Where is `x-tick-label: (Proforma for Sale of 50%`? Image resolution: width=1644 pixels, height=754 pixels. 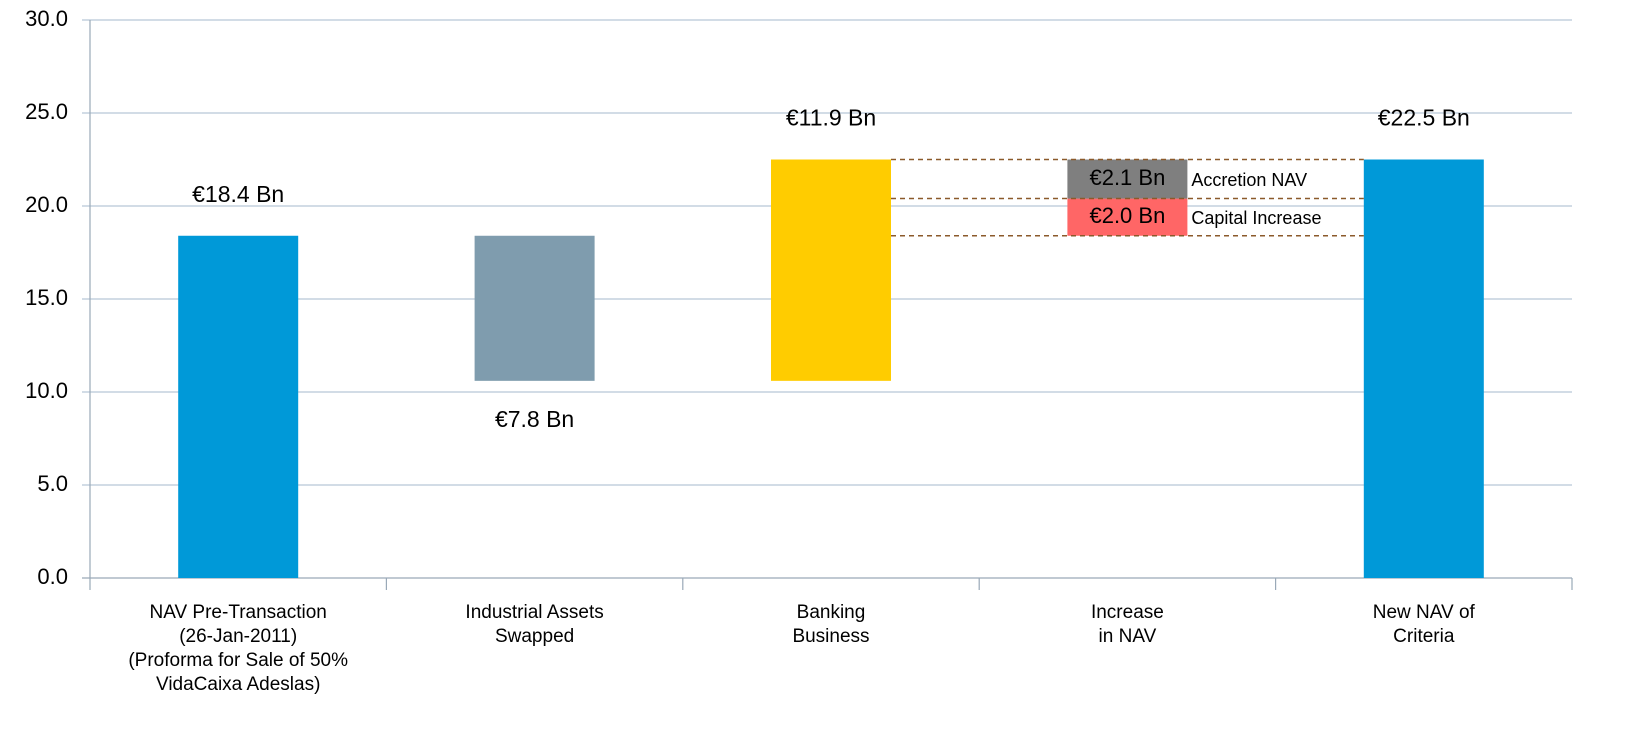
x-tick-label: (Proforma for Sale of 50% is located at coordinates (238, 660).